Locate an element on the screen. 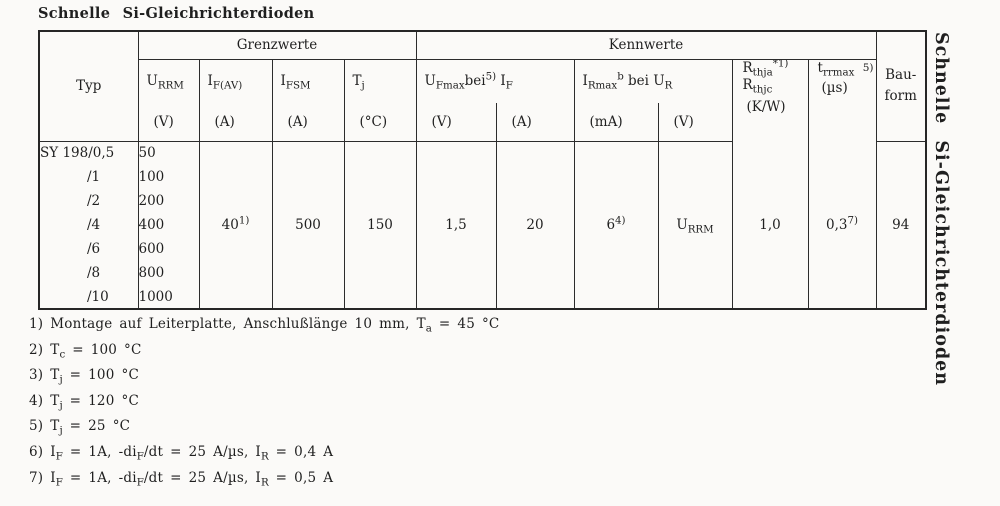  rth-unit: (K/W) is located at coordinates (766, 106).